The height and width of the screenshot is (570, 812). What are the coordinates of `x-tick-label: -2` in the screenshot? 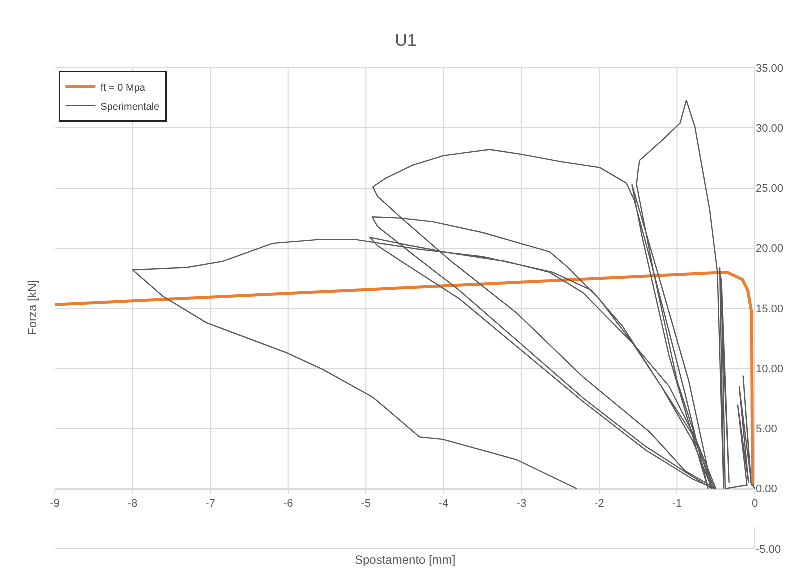 It's located at (599, 504).